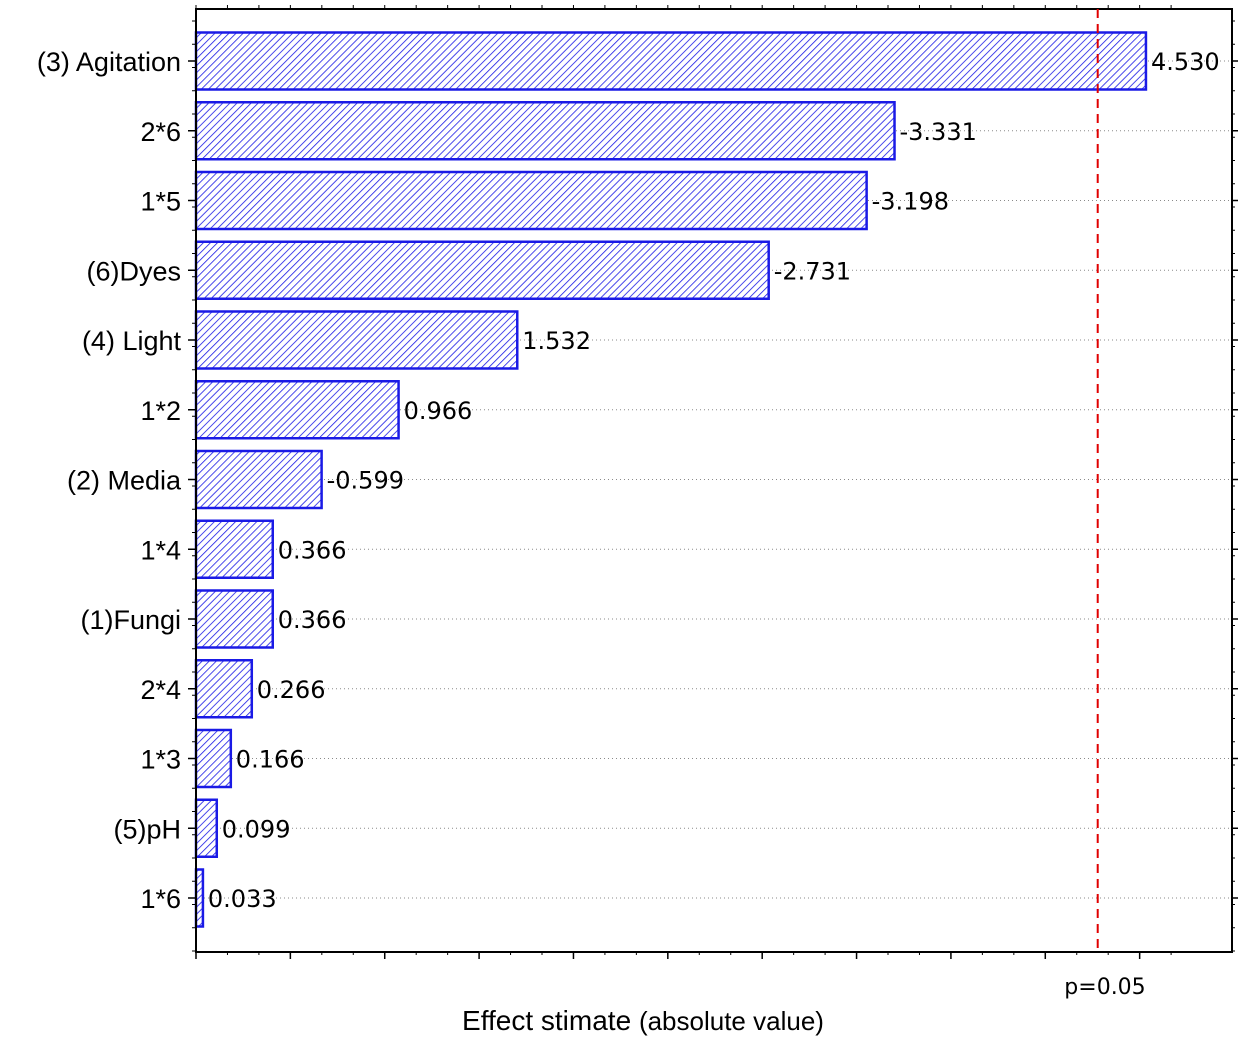 The height and width of the screenshot is (1038, 1238). Describe the element at coordinates (160, 132) in the screenshot. I see `category-label-1: 2*6` at that location.